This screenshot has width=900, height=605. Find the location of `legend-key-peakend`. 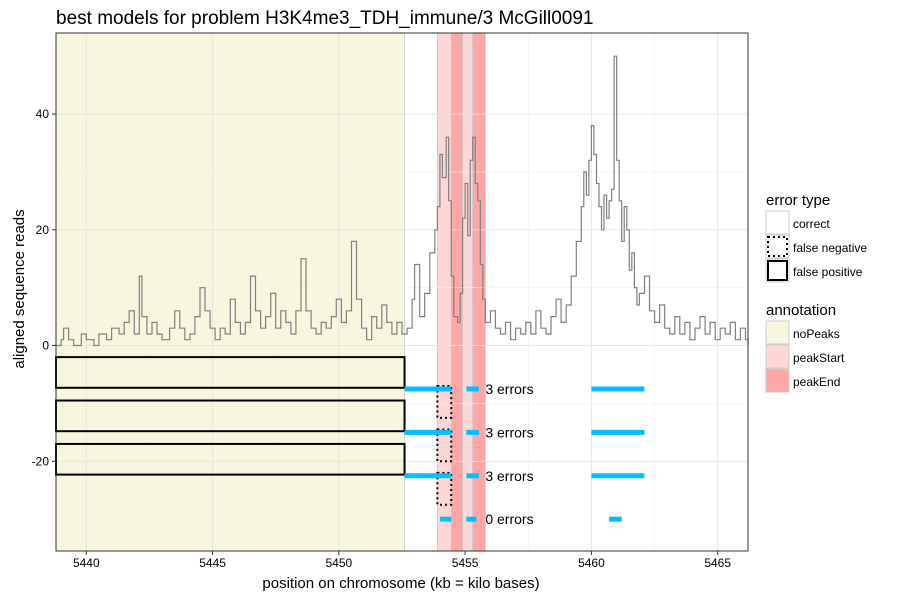

legend-key-peakend is located at coordinates (777, 380).